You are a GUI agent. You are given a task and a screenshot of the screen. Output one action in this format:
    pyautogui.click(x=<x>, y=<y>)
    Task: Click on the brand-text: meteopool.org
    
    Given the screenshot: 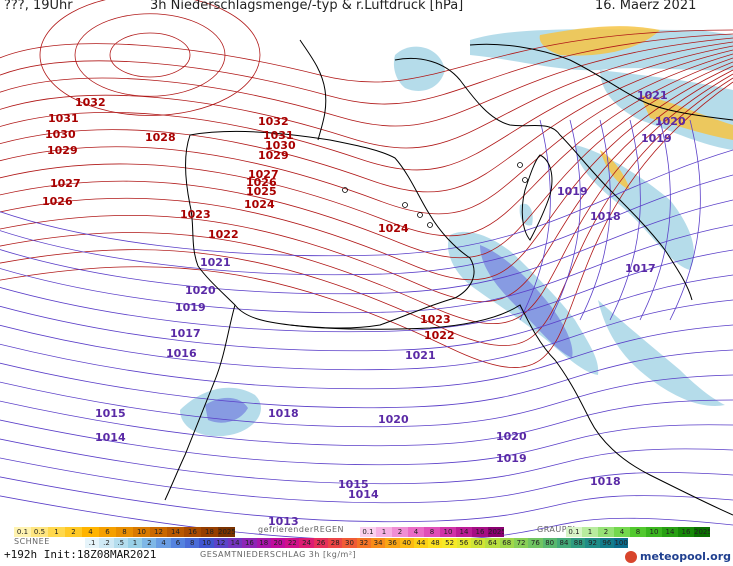 What is the action you would take?
    pyautogui.click(x=685, y=556)
    